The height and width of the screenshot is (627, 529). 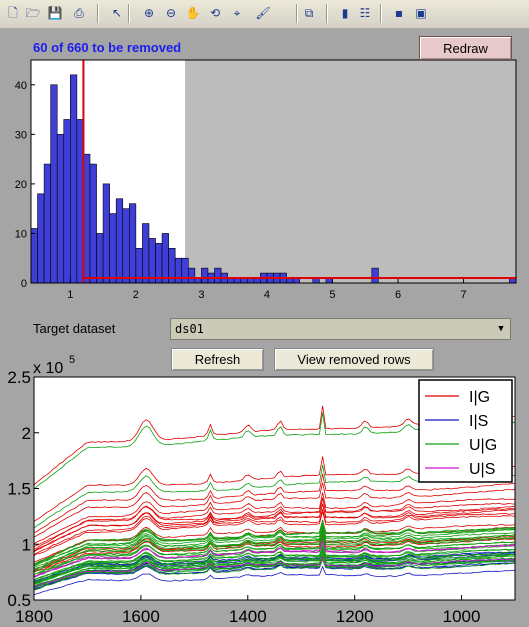 What do you see at coordinates (193, 13) in the screenshot?
I see `pan-hand-icon: ✋` at bounding box center [193, 13].